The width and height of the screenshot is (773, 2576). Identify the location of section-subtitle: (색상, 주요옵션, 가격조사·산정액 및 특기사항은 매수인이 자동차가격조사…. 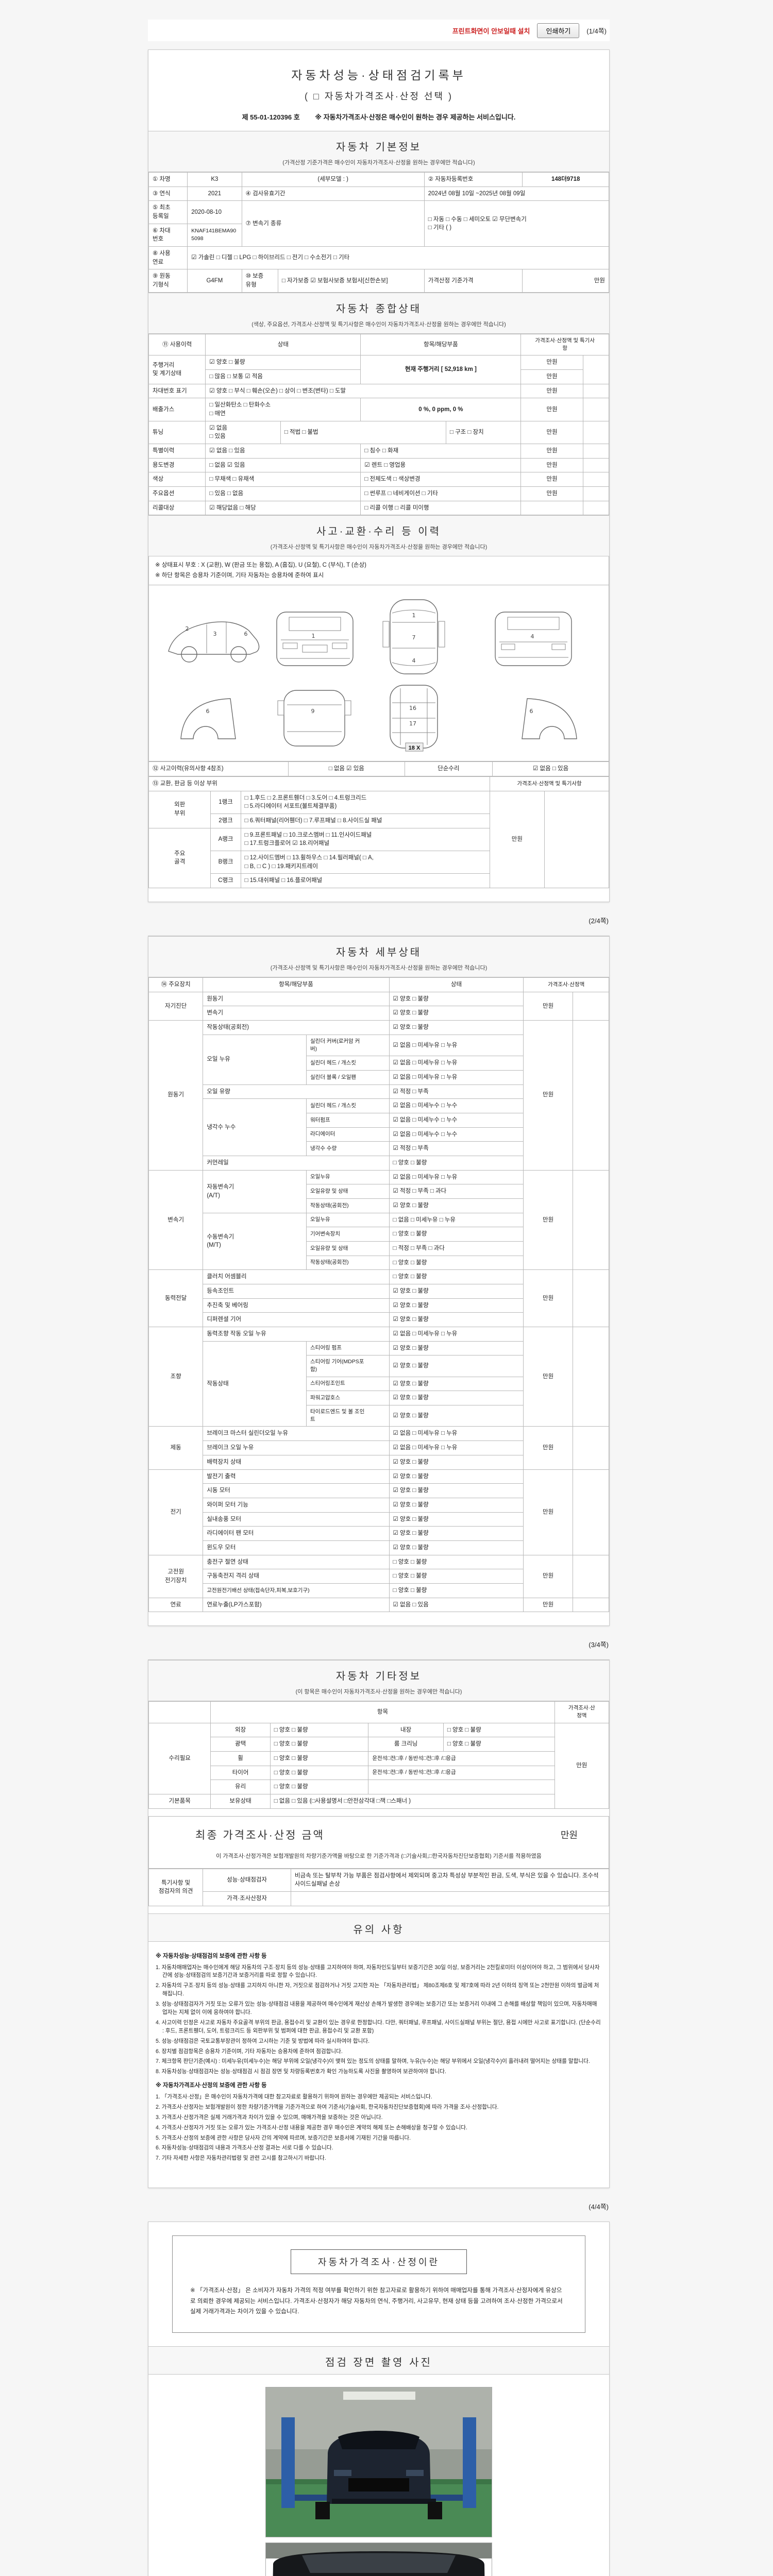
(378, 324).